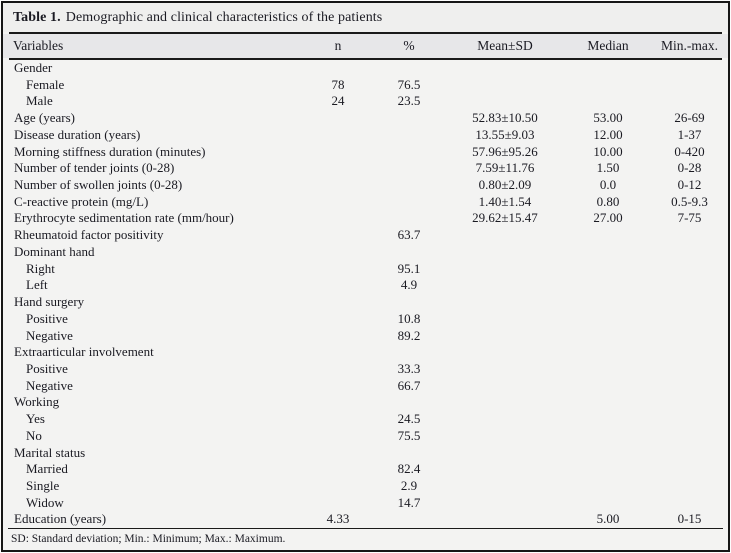  I want to click on cell-variable: Education (years), so click(60, 519).